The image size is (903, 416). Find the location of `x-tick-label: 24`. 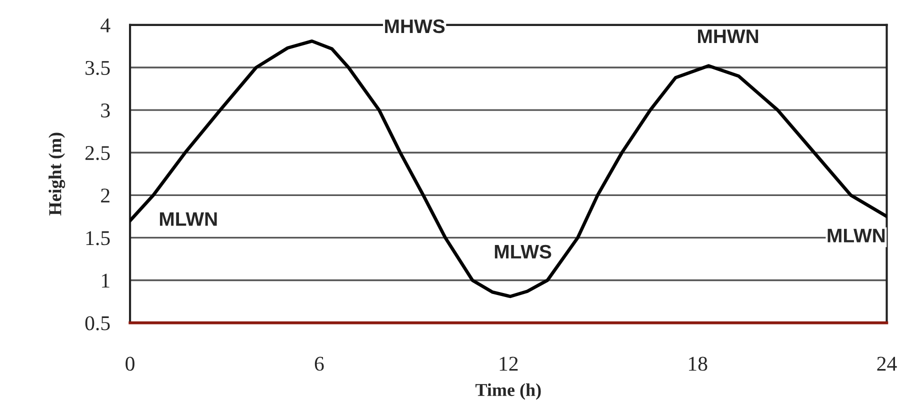

x-tick-label: 24 is located at coordinates (887, 363).